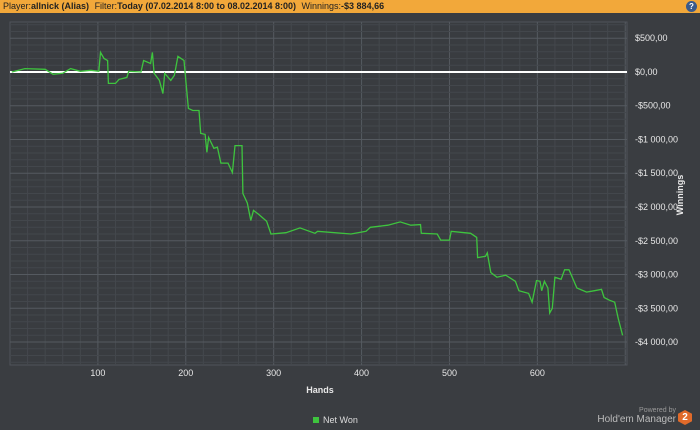 This screenshot has height=430, width=700. Describe the element at coordinates (537, 373) in the screenshot. I see `x-tick-label: 600` at that location.